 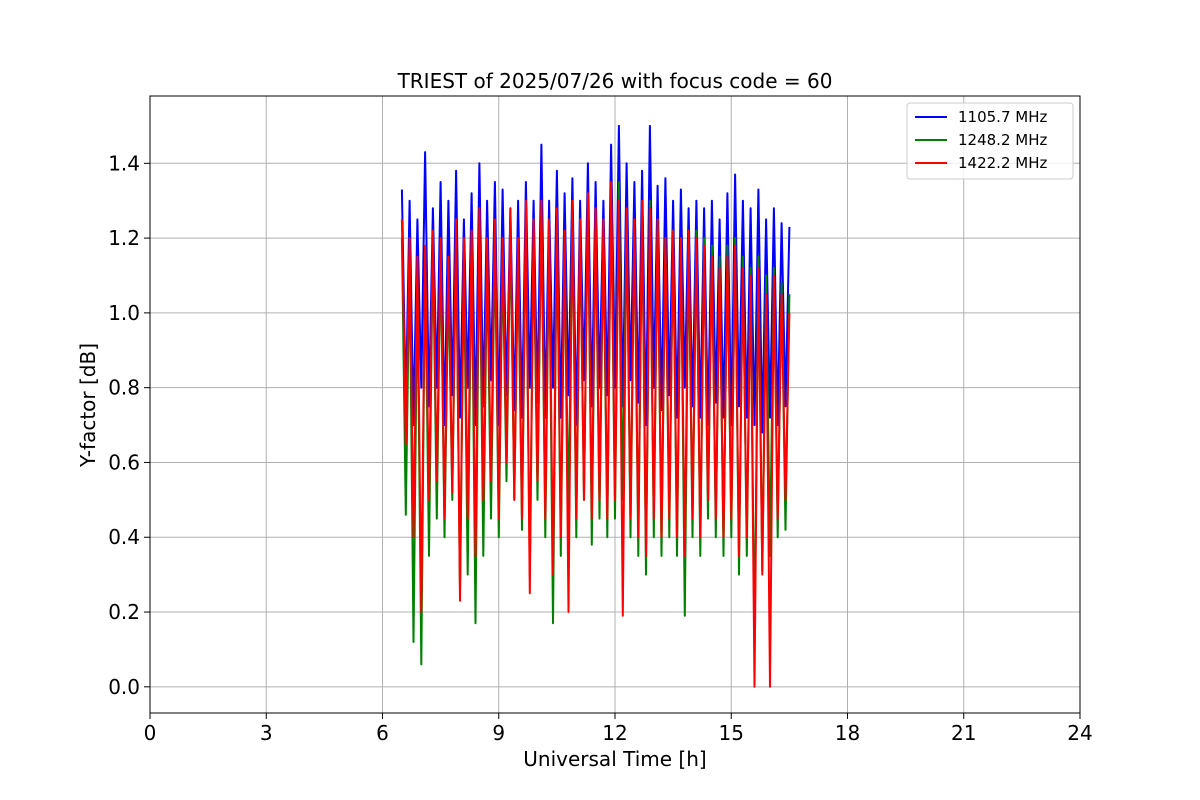 I want to click on y-tick-label: 0.6, so click(x=124, y=462).